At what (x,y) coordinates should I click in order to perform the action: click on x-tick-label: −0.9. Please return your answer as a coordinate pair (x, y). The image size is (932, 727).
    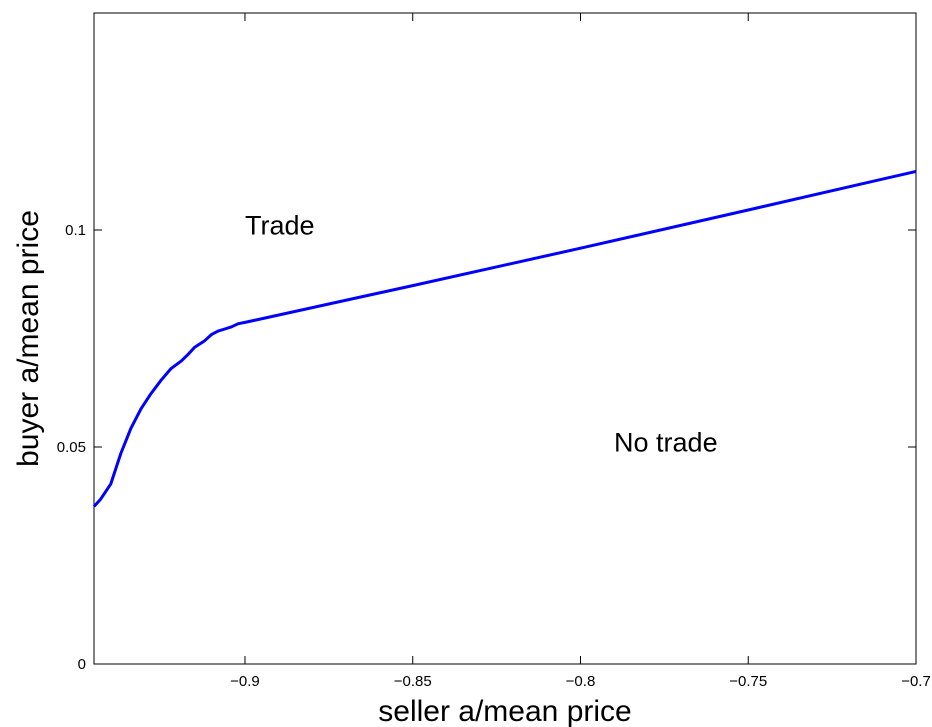
    Looking at the image, I should click on (245, 681).